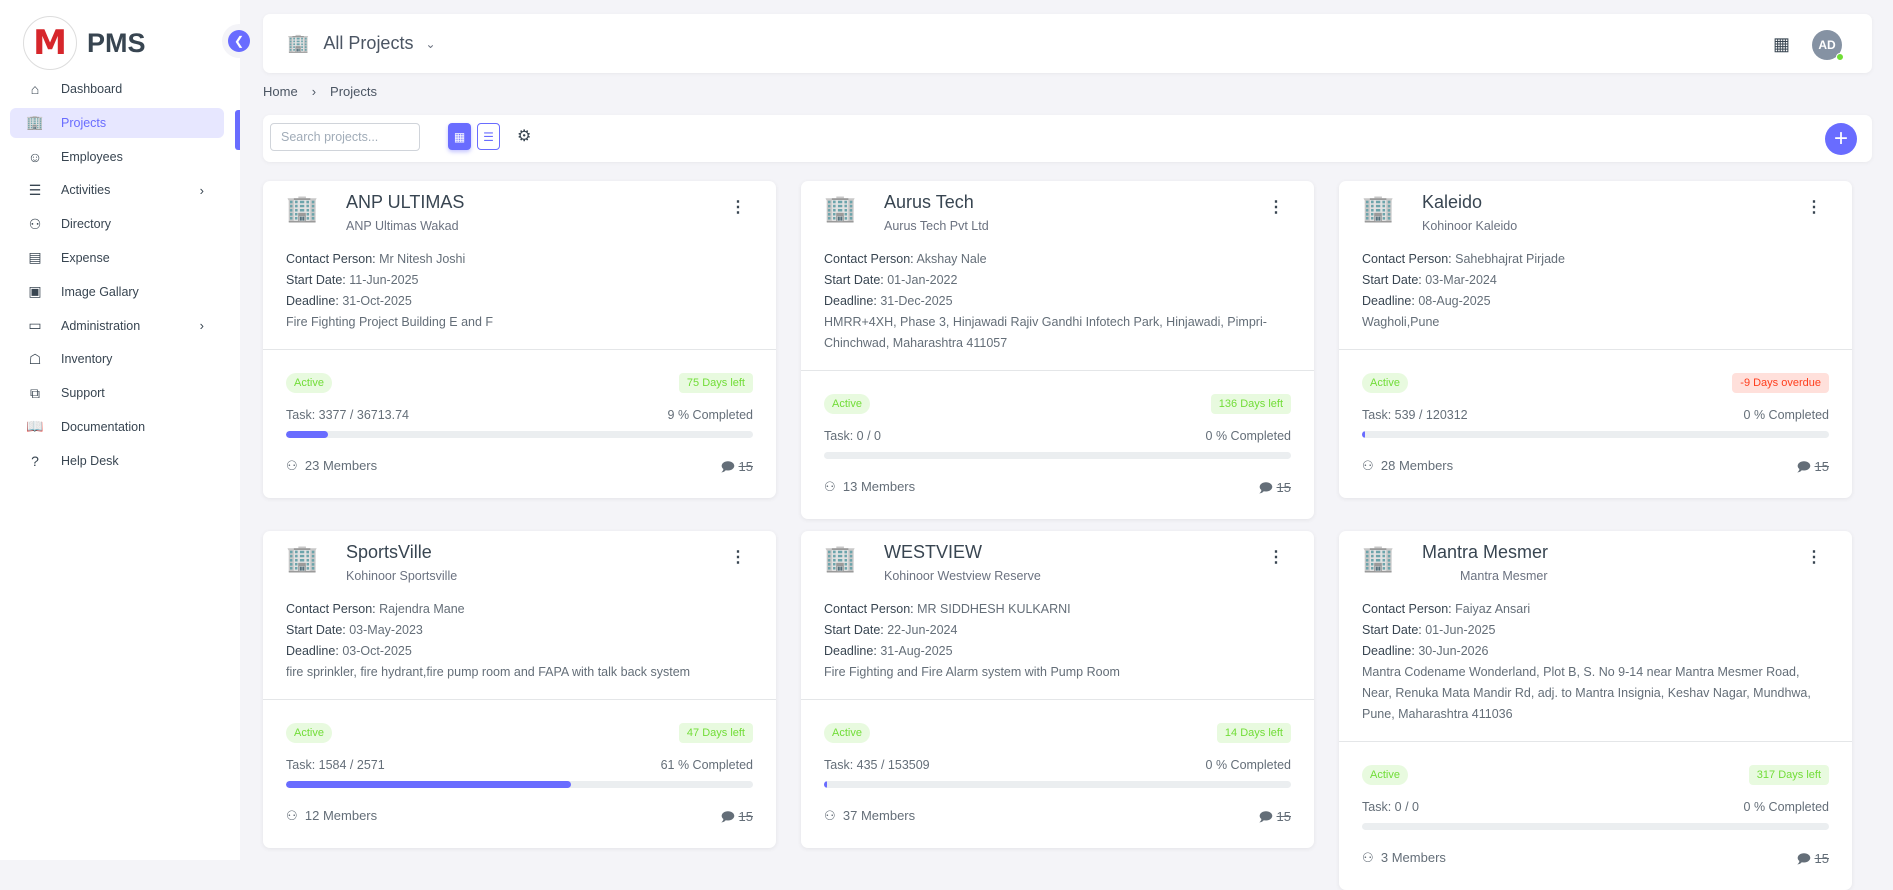 This screenshot has width=1893, height=890. I want to click on sidebar-item-dashboard: ⌂ Dashboard, so click(117, 89).